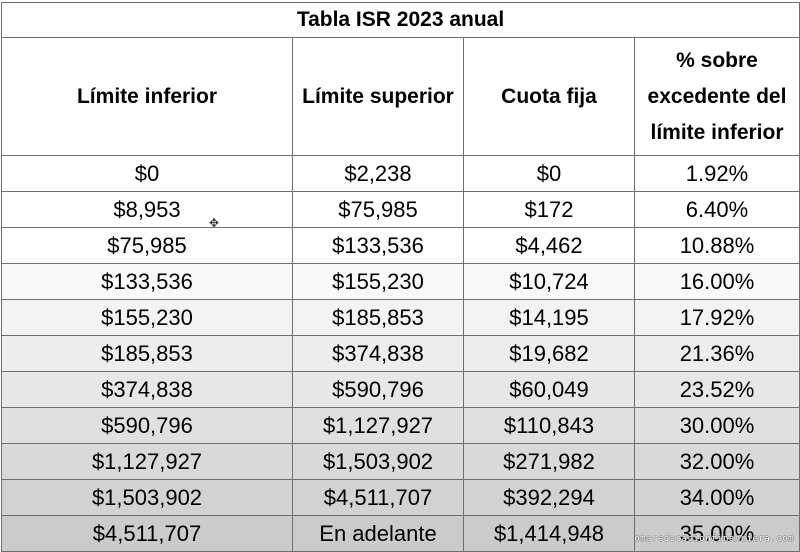 The image size is (800, 552). What do you see at coordinates (147, 96) in the screenshot?
I see `header-limite-inferior: Límite inferior` at bounding box center [147, 96].